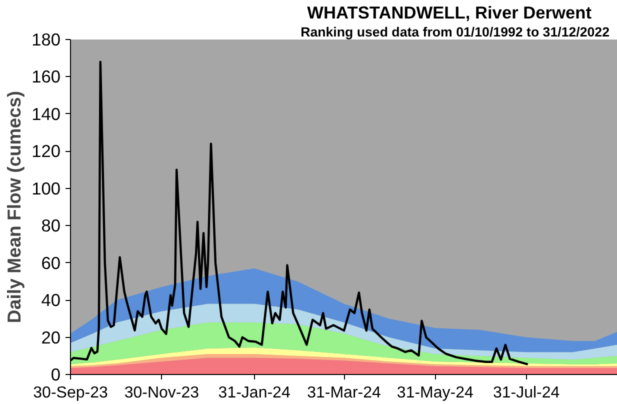  What do you see at coordinates (46, 114) in the screenshot?
I see `y-tick-label: 140` at bounding box center [46, 114].